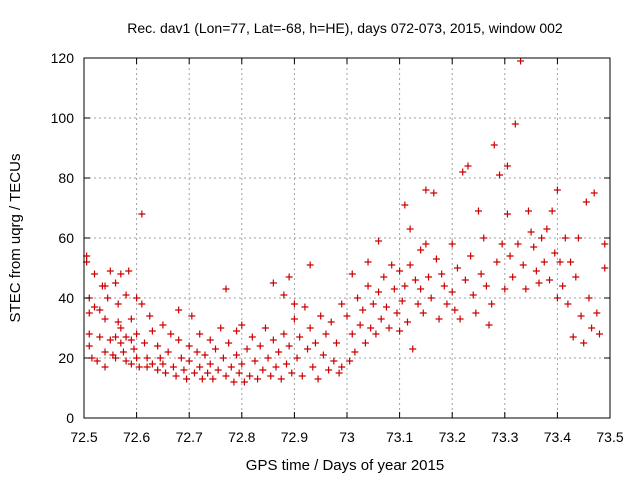 Image resolution: width=640 pixels, height=480 pixels. Describe the element at coordinates (241, 437) in the screenshot. I see `x-tick-label: 72.8` at that location.